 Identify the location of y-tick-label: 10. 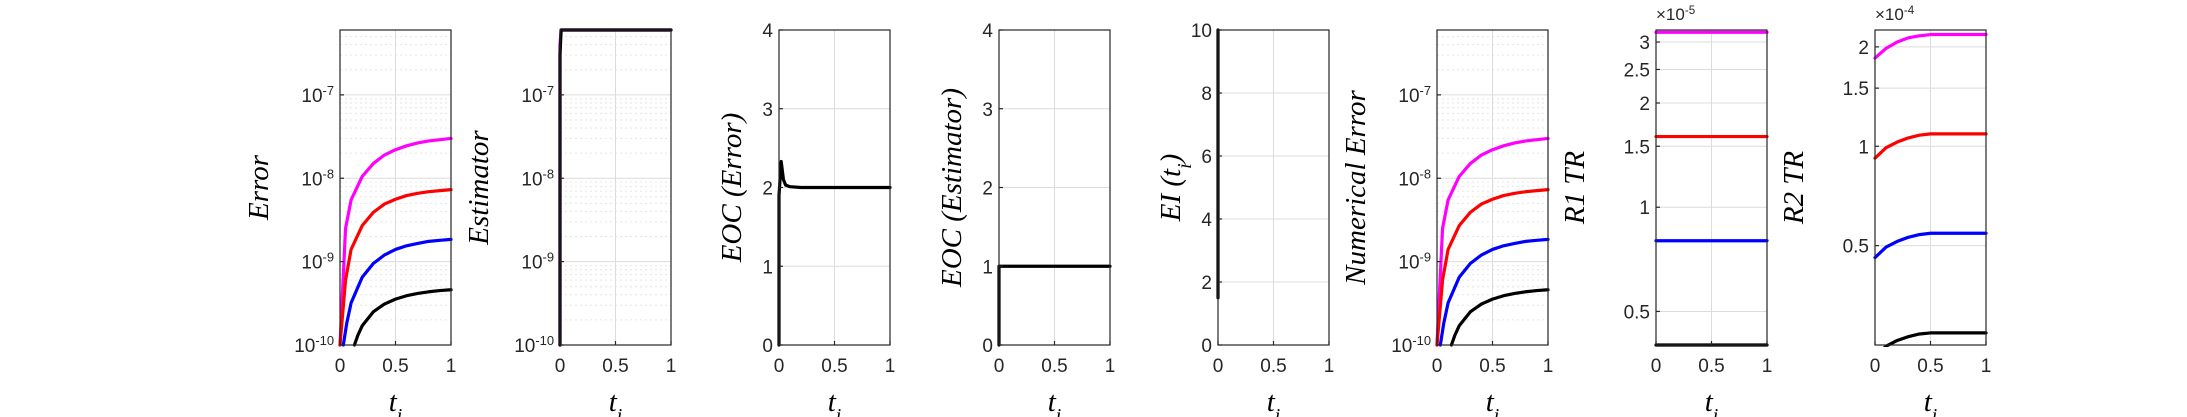
(1201, 31).